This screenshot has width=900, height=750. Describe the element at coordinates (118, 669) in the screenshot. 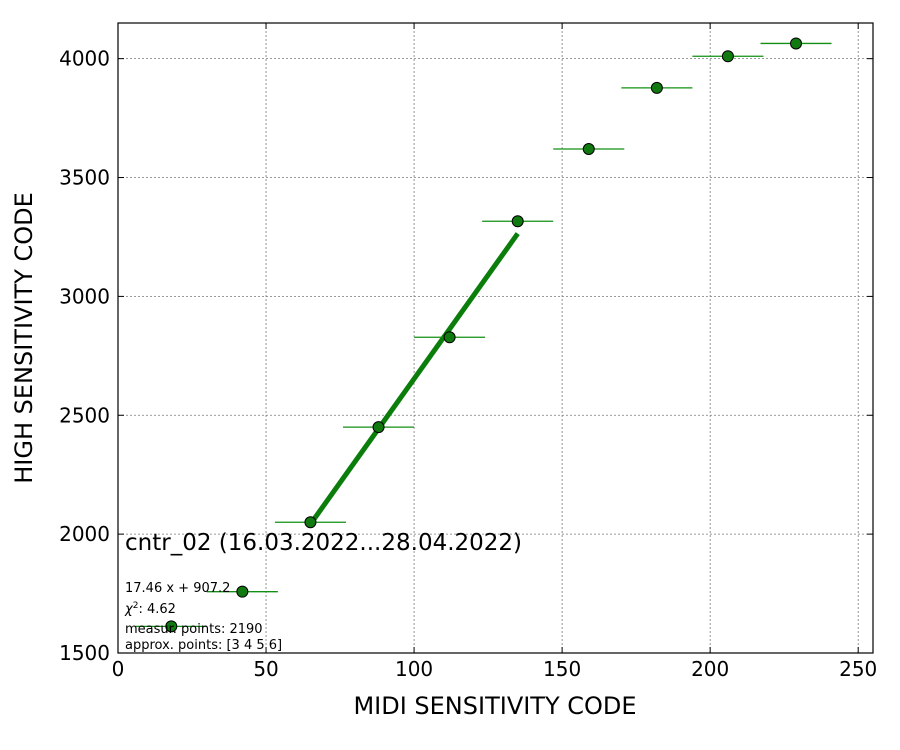

I see `x-tick-label: 0` at that location.